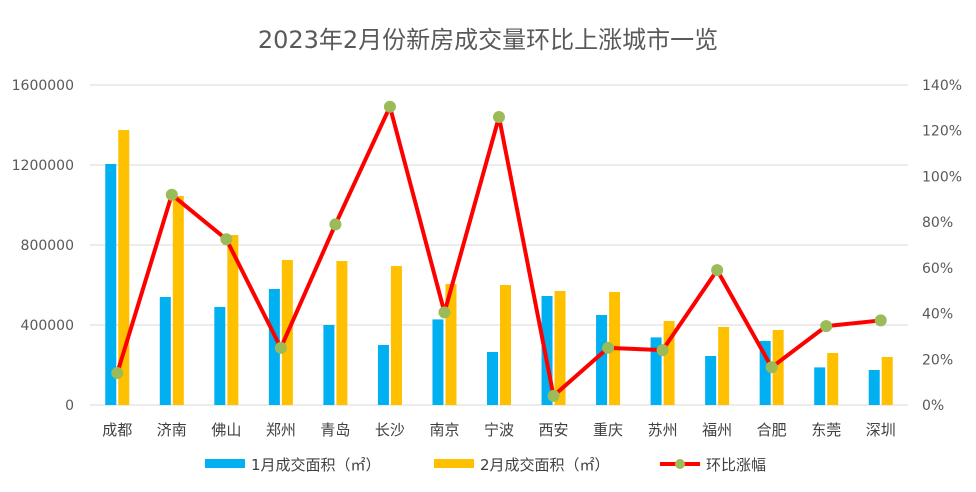 The height and width of the screenshot is (492, 976). Describe the element at coordinates (335, 430) in the screenshot. I see `category-label: 青岛` at that location.